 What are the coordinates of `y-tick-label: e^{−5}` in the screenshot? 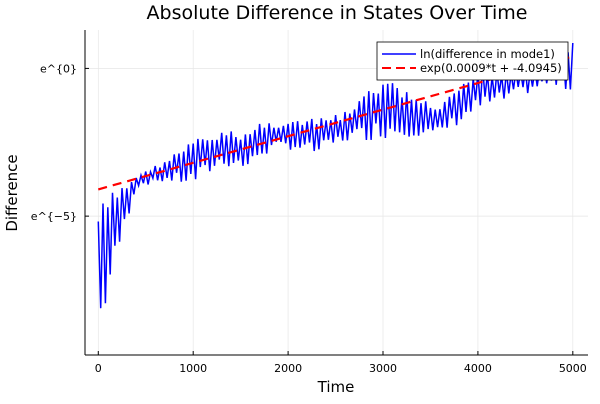 It's located at (54, 216).